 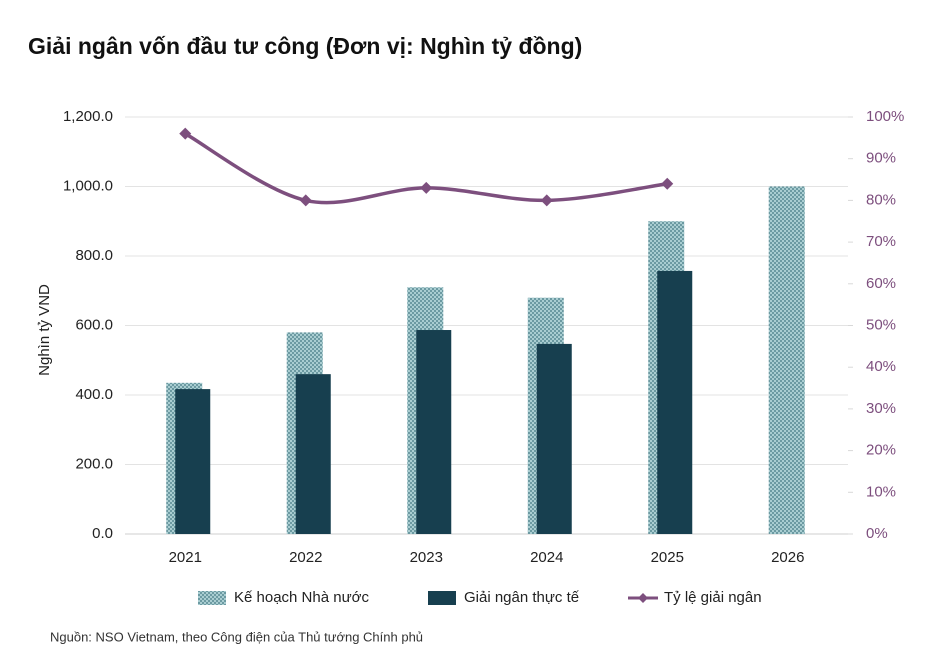 What do you see at coordinates (787, 557) in the screenshot?
I see `x-tick-label: 2026` at bounding box center [787, 557].